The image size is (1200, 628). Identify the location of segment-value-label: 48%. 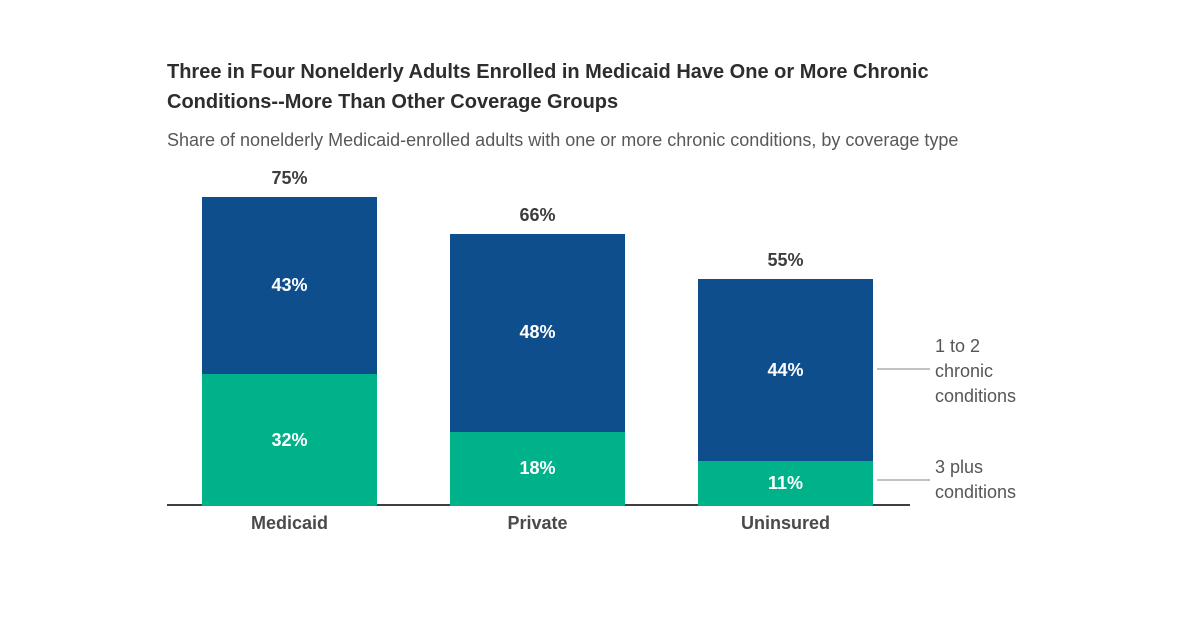
(537, 332).